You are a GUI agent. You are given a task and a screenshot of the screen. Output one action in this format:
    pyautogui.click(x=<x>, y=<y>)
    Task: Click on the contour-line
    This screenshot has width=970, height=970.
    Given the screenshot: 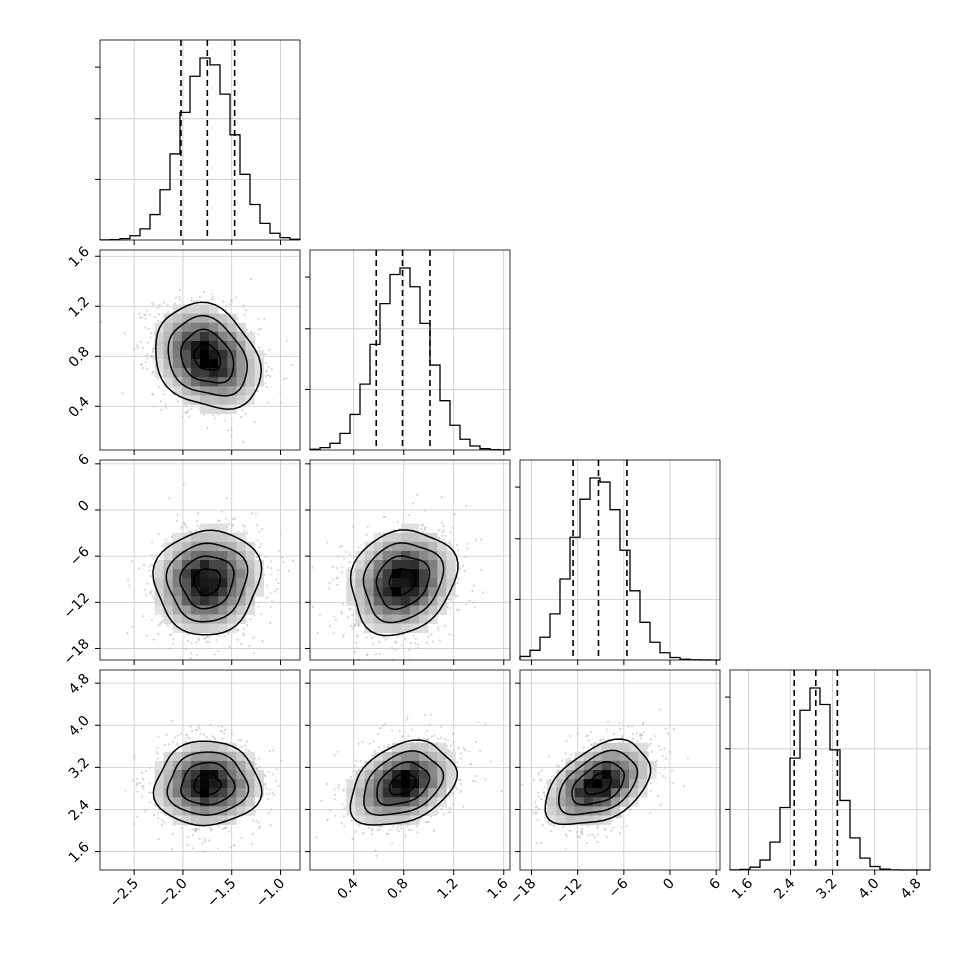 What is the action you would take?
    pyautogui.click(x=598, y=783)
    